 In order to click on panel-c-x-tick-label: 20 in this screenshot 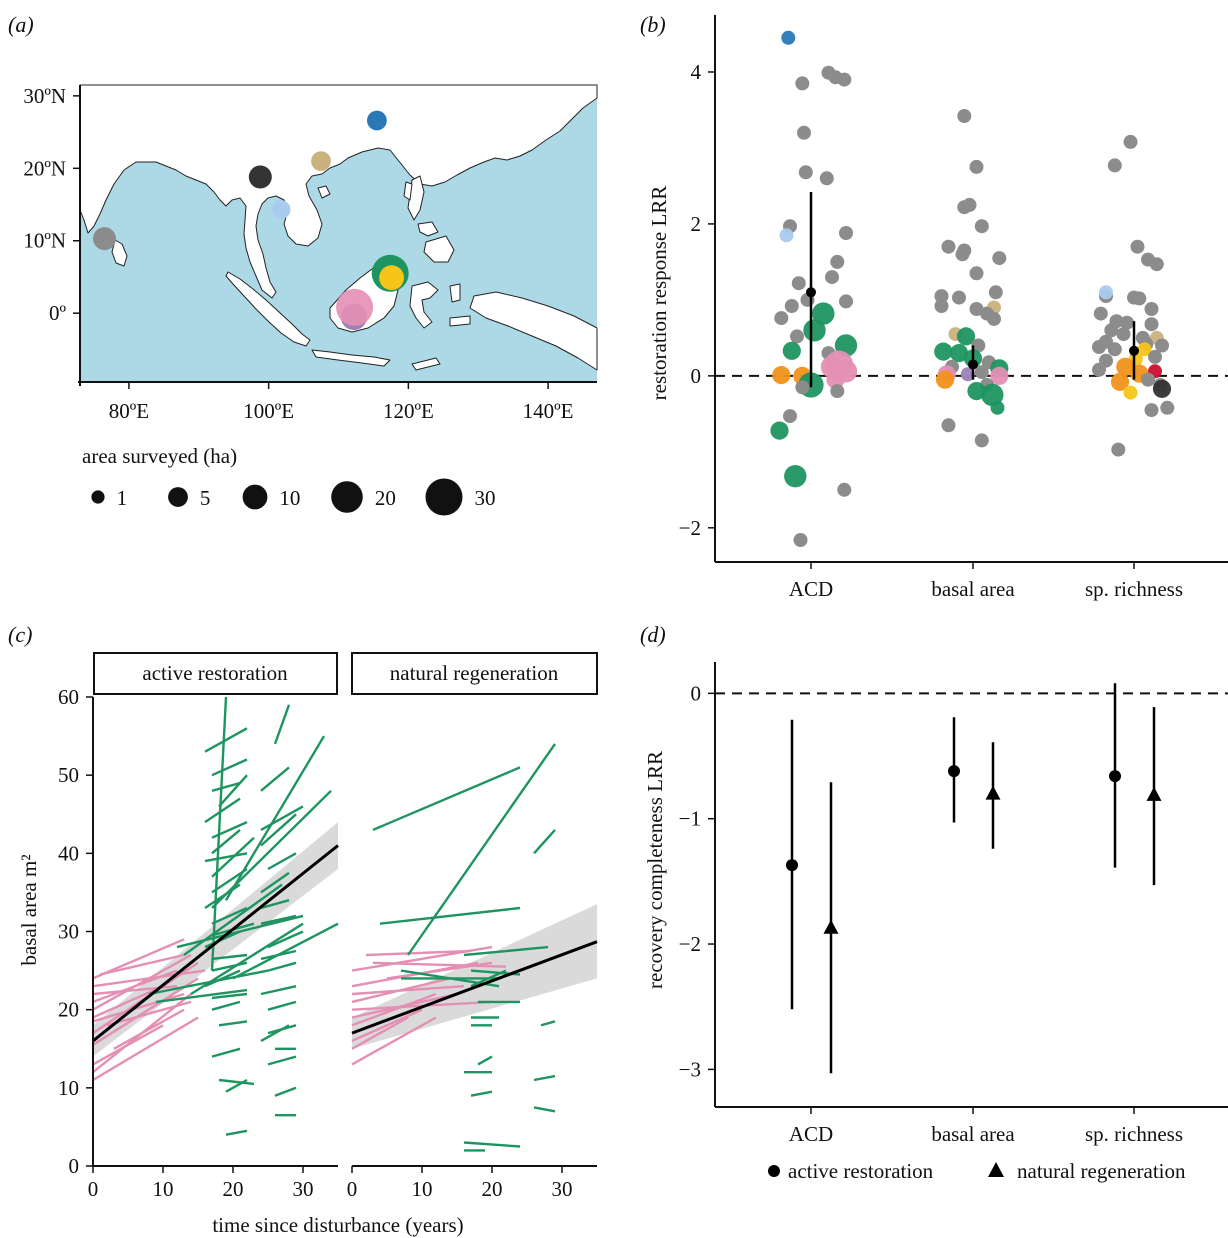, I will do `click(233, 1189)`.